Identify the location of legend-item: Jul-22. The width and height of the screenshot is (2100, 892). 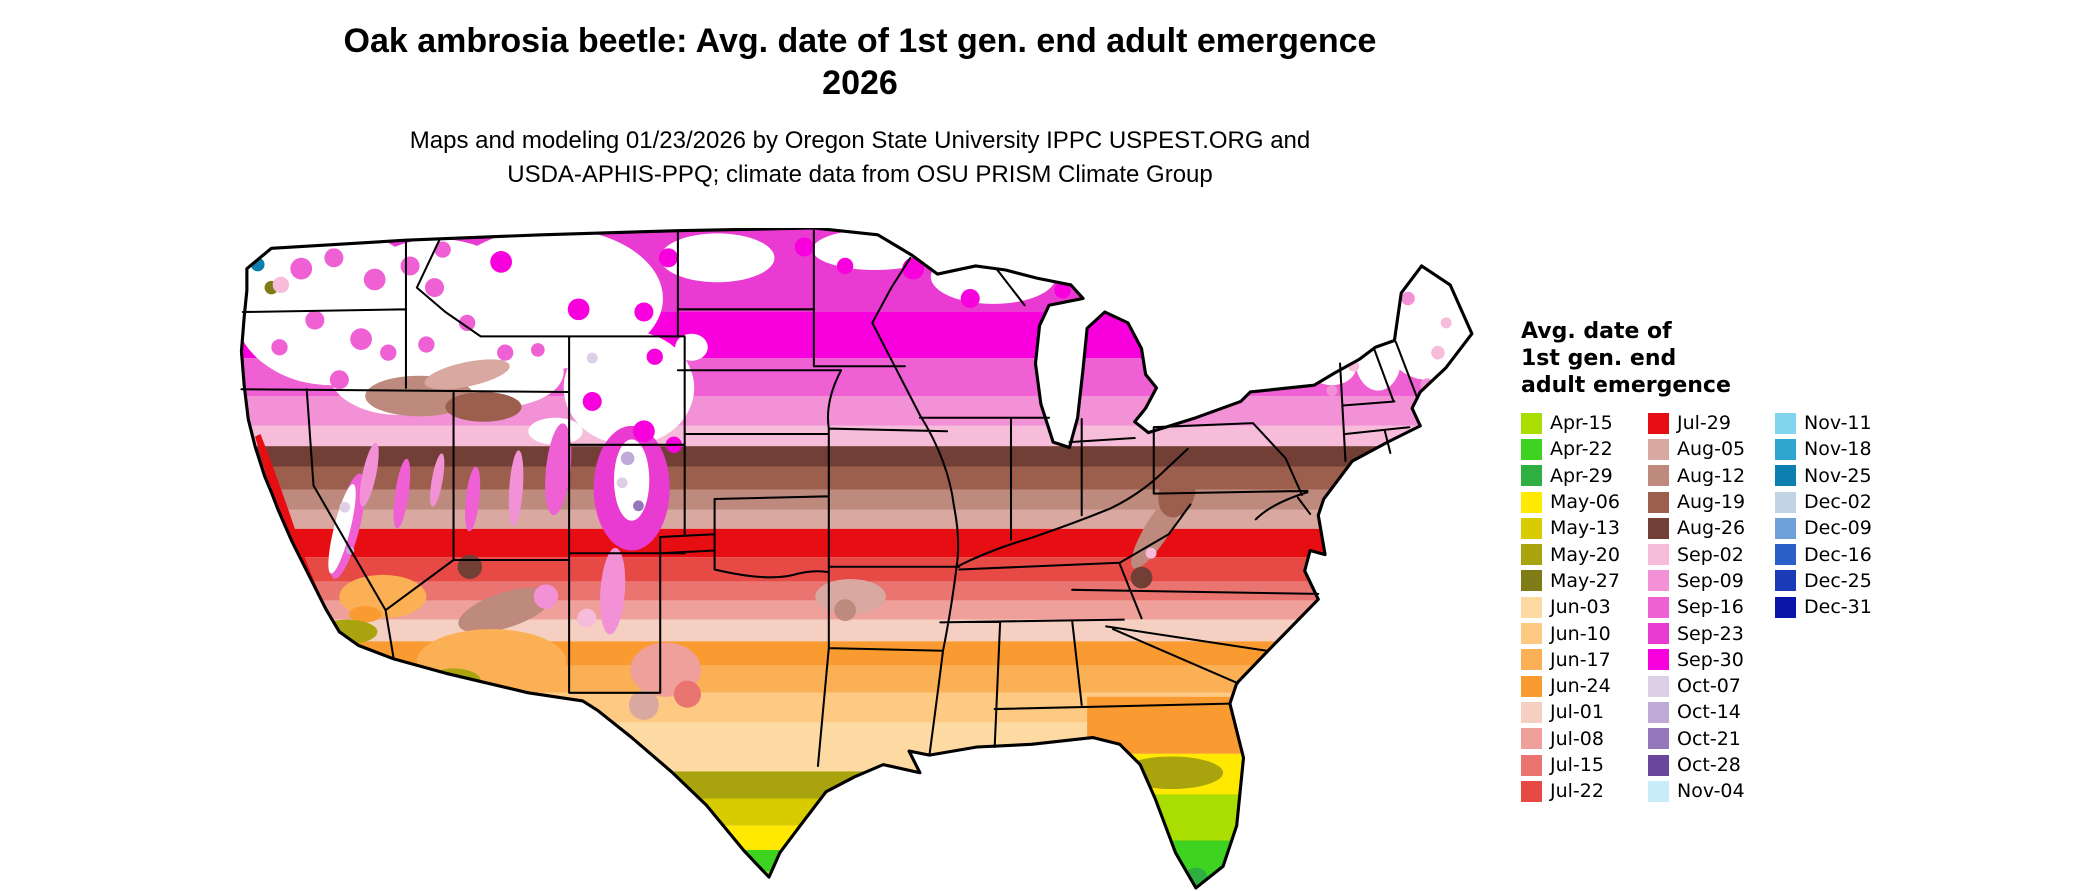
(1584, 791).